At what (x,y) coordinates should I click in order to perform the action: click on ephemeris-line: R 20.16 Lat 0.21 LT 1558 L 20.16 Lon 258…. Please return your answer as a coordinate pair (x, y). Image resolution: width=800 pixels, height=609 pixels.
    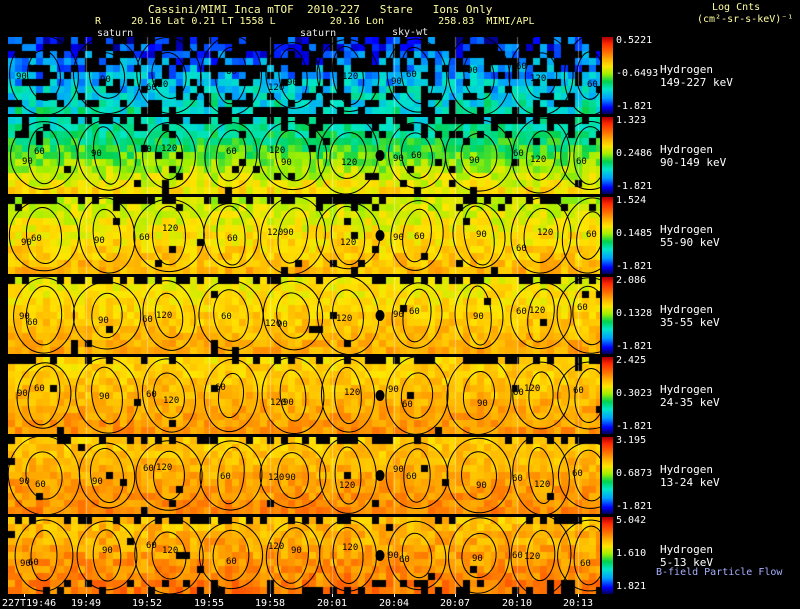
    Looking at the image, I should click on (315, 21).